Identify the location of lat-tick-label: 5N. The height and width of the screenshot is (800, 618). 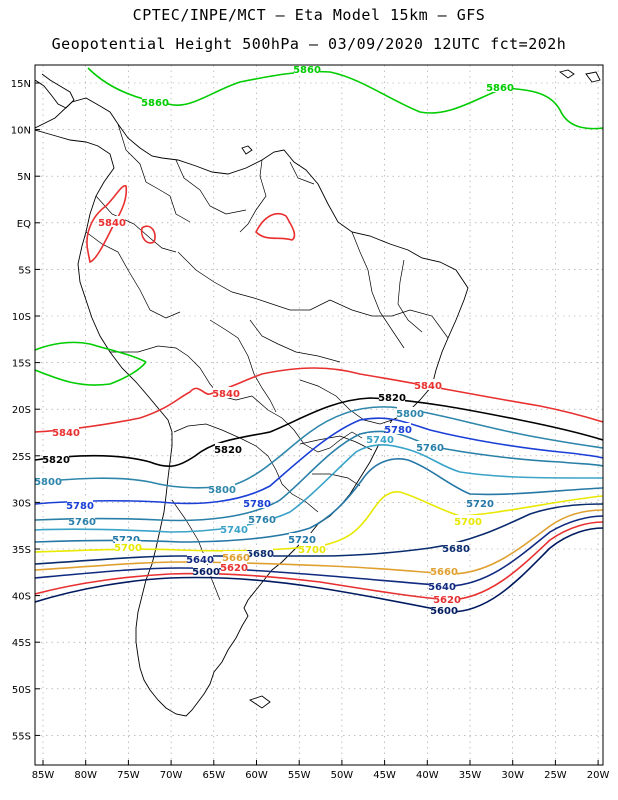
(24, 177).